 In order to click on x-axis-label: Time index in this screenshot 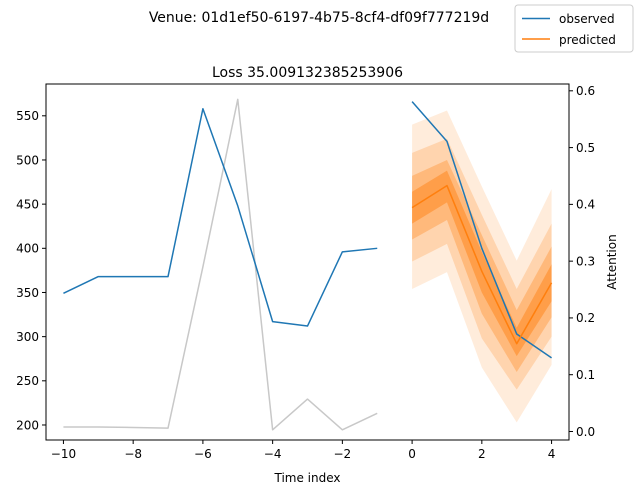, I will do `click(306, 478)`.